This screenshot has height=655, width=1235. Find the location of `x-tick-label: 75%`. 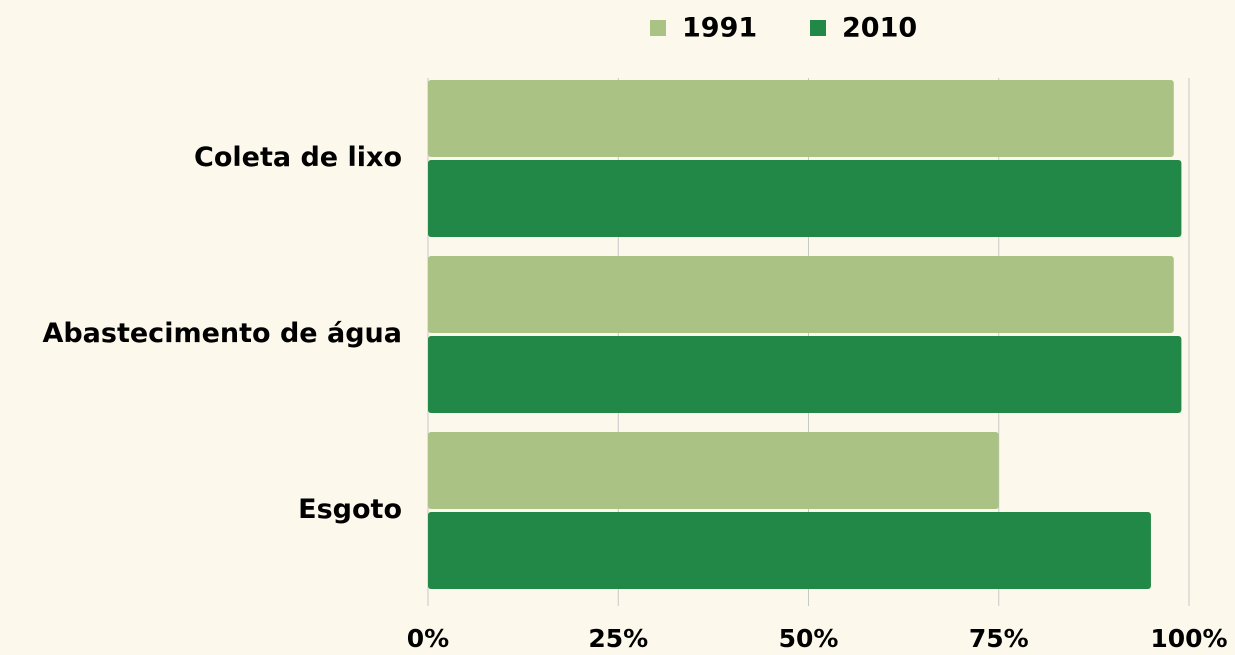

x-tick-label: 75% is located at coordinates (999, 638).